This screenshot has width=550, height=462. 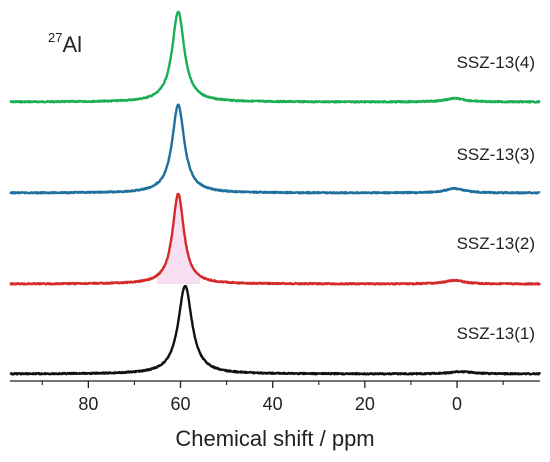 What do you see at coordinates (55, 37) in the screenshot?
I see `nucleus-mass-number: 27` at bounding box center [55, 37].